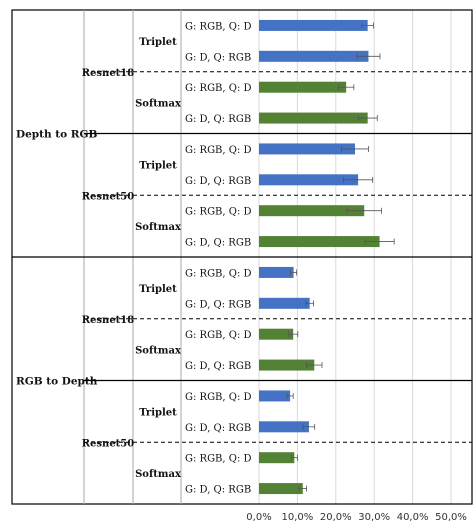  Describe the element at coordinates (56, 135) in the screenshot. I see `direction-label: Depth to RGB` at that location.